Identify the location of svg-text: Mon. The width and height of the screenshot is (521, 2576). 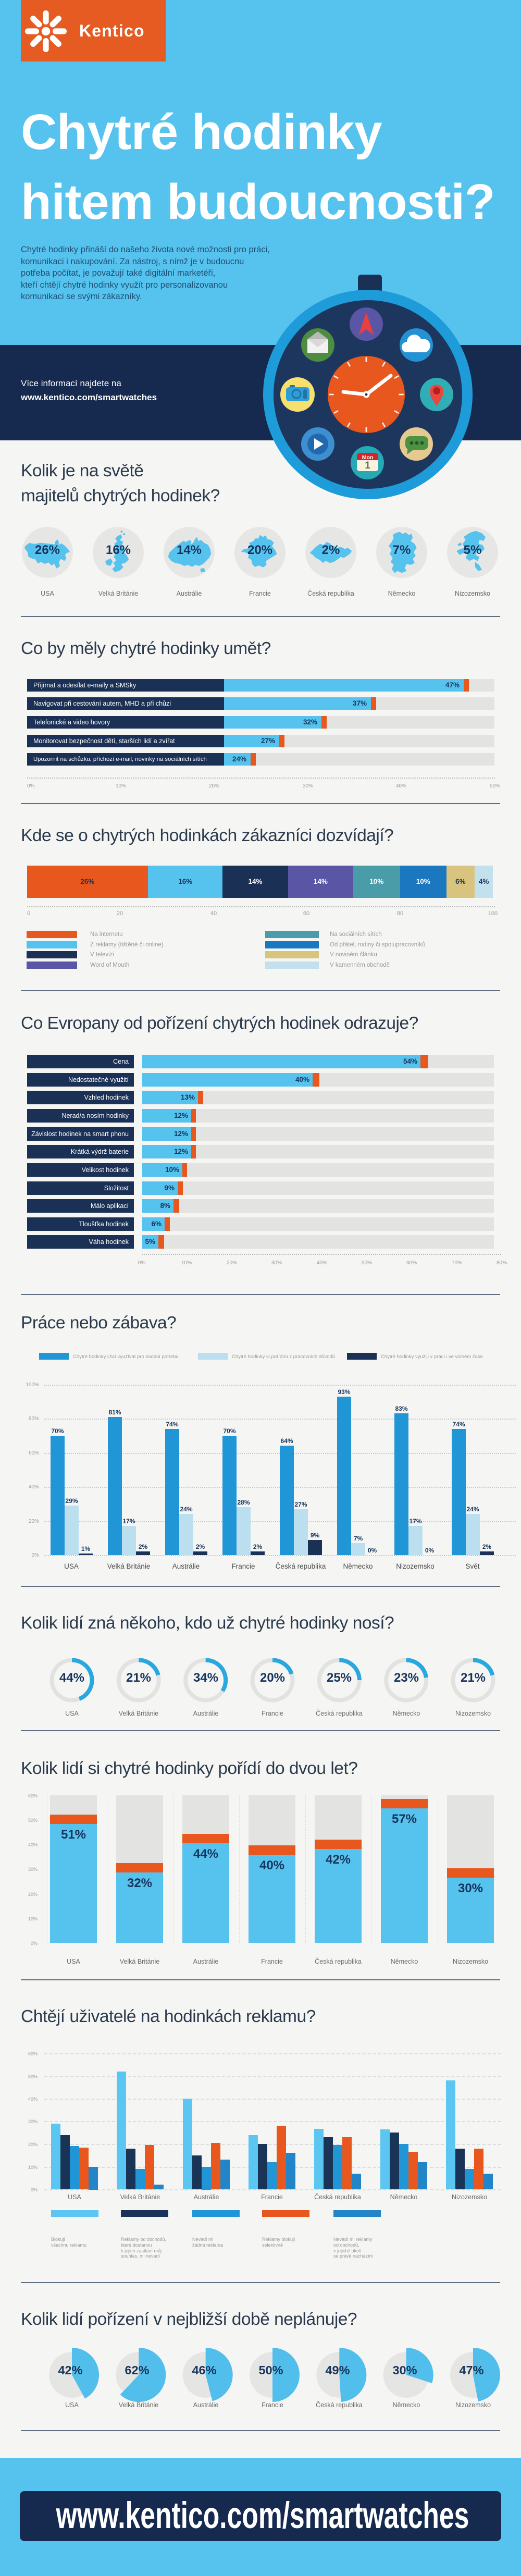
(368, 457).